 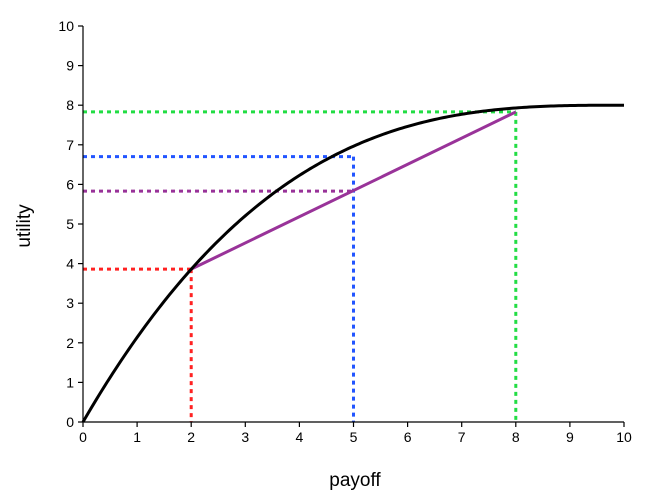 I want to click on y-tick-label: 0, so click(x=70, y=422).